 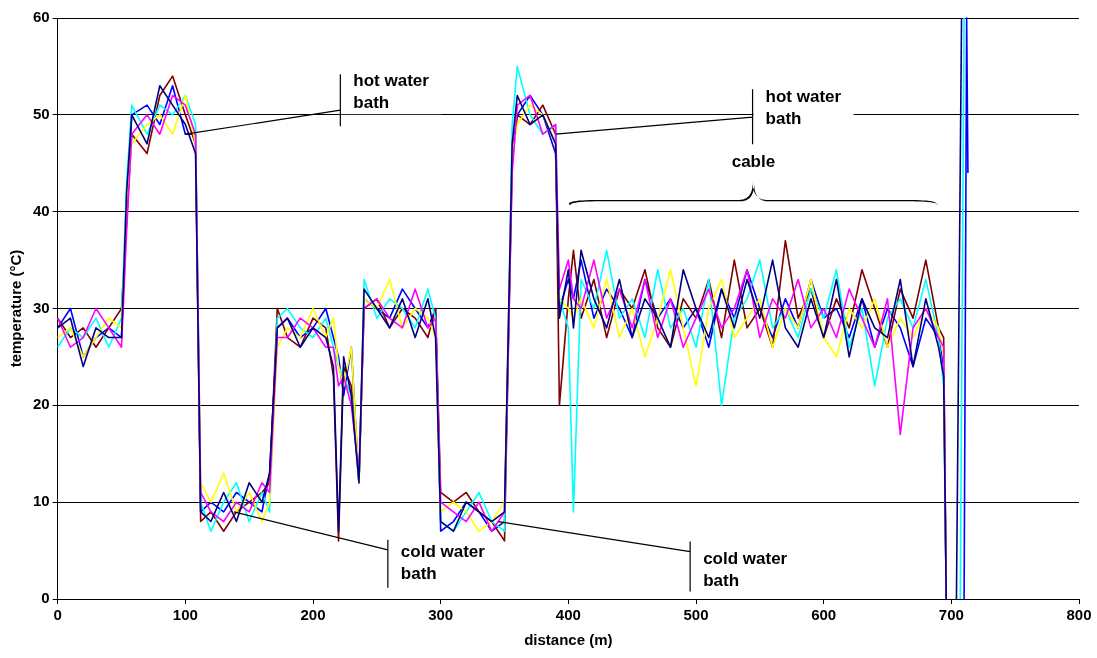 What do you see at coordinates (313, 615) in the screenshot?
I see `x-tick-label: 200` at bounding box center [313, 615].